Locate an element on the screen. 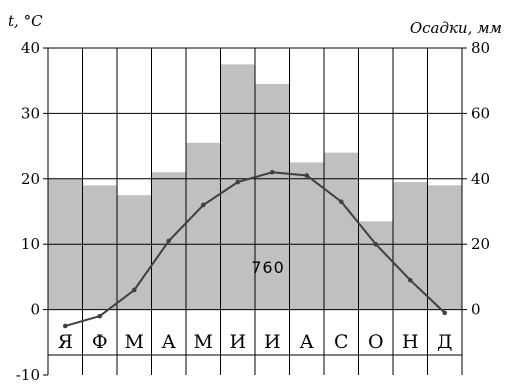  left-tick-label: 0 is located at coordinates (35, 310).